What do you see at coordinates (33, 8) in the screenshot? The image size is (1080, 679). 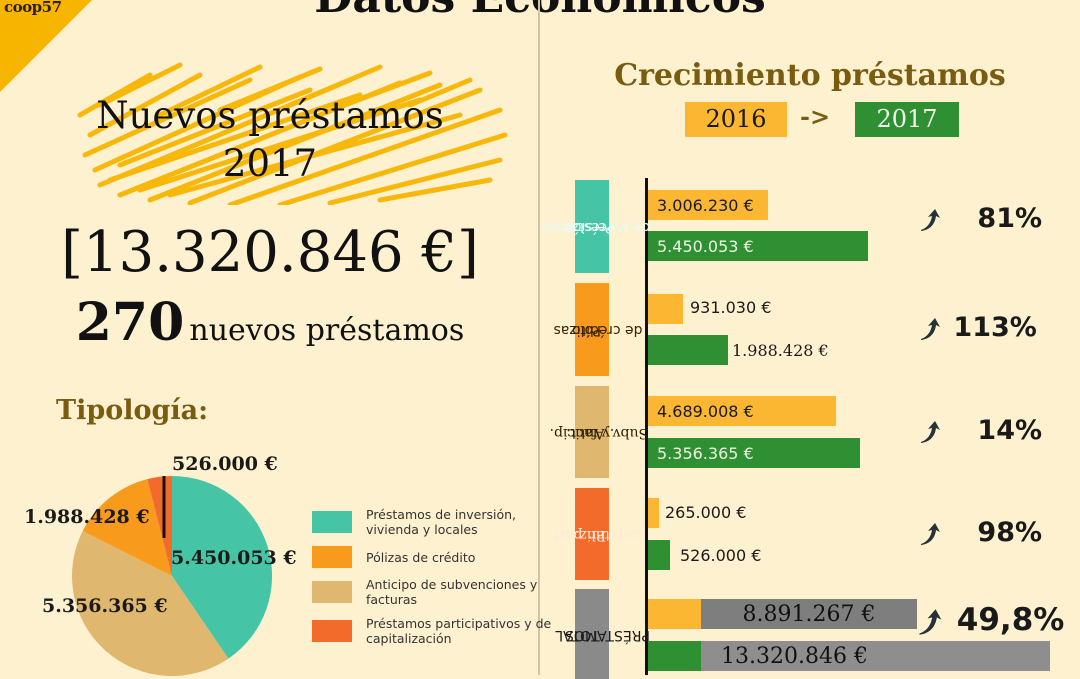 I see `logo: coop57` at bounding box center [33, 8].